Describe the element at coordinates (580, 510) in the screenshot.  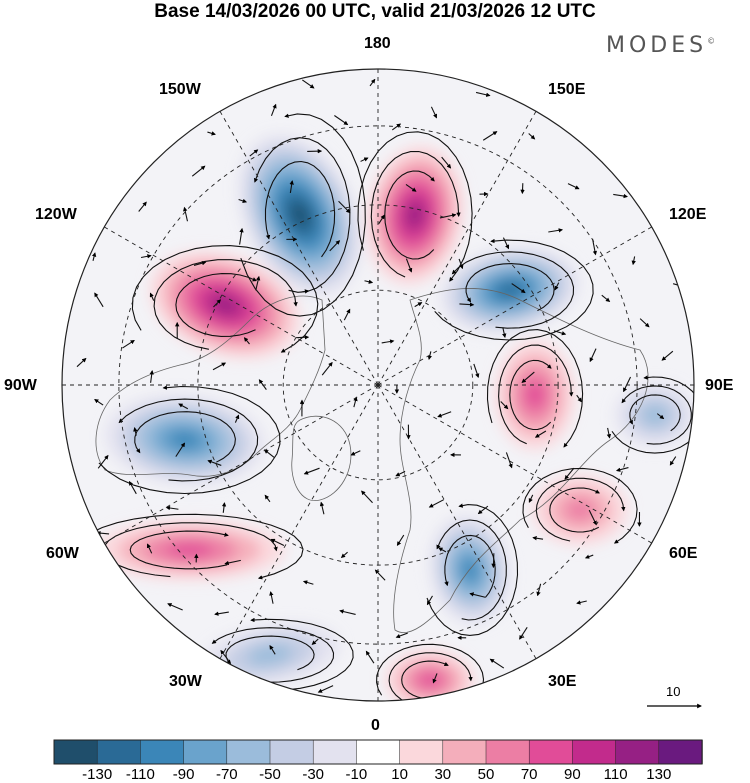
I see `anomaly-ridge-middle-east` at that location.